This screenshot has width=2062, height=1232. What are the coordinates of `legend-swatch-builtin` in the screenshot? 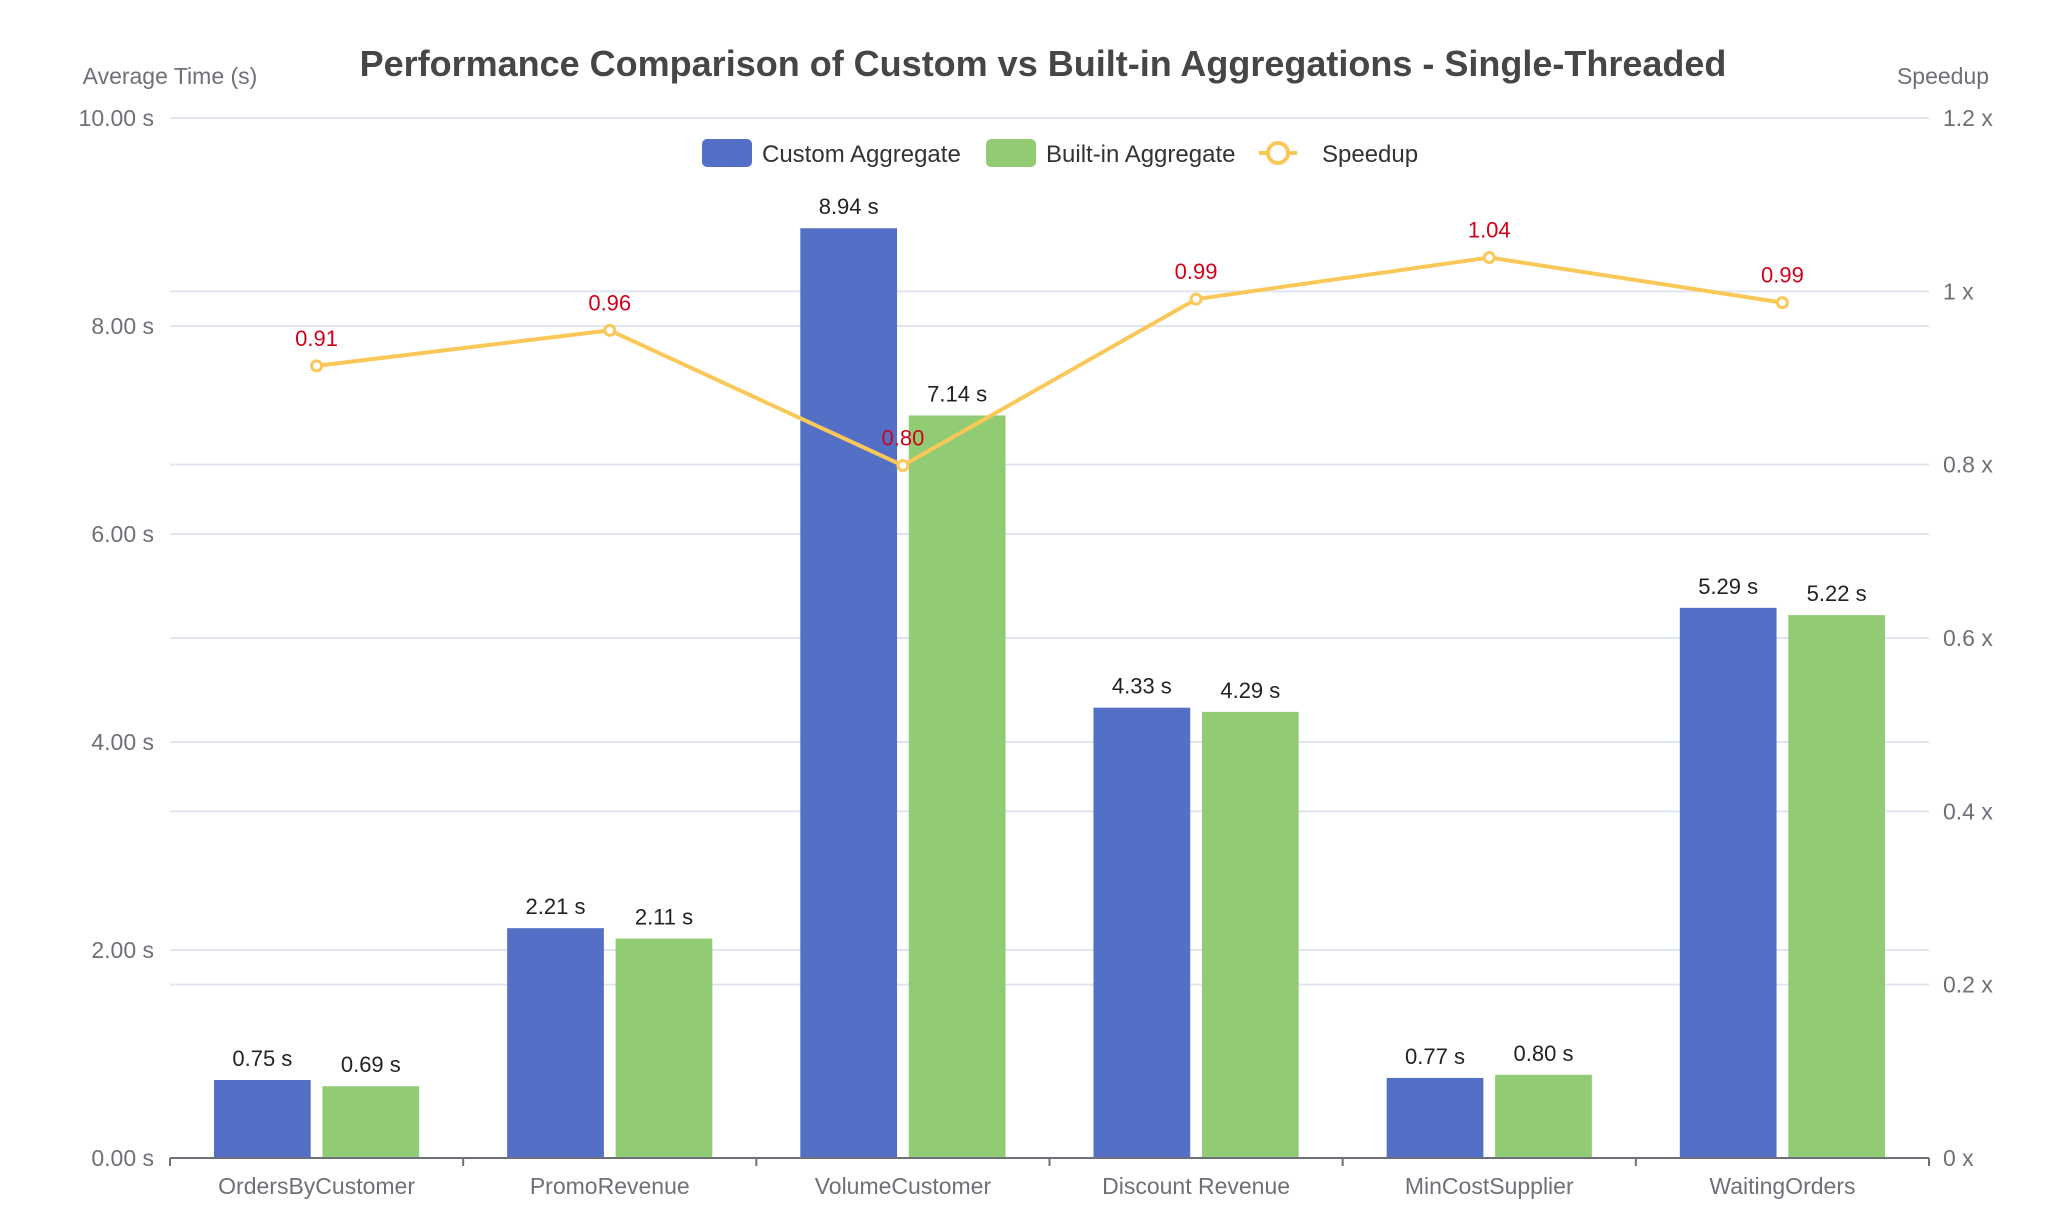 It's located at (1011, 153).